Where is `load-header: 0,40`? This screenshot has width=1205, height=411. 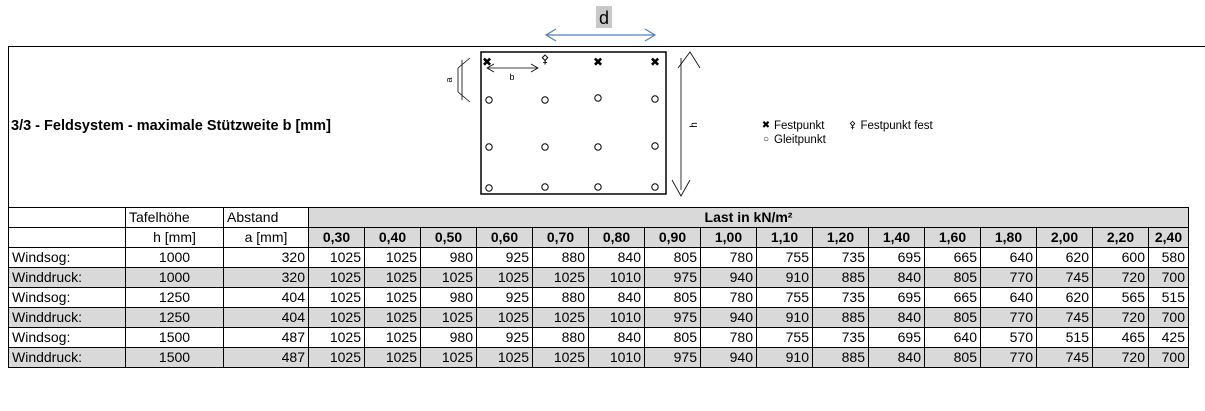
load-header: 0,40 is located at coordinates (392, 237).